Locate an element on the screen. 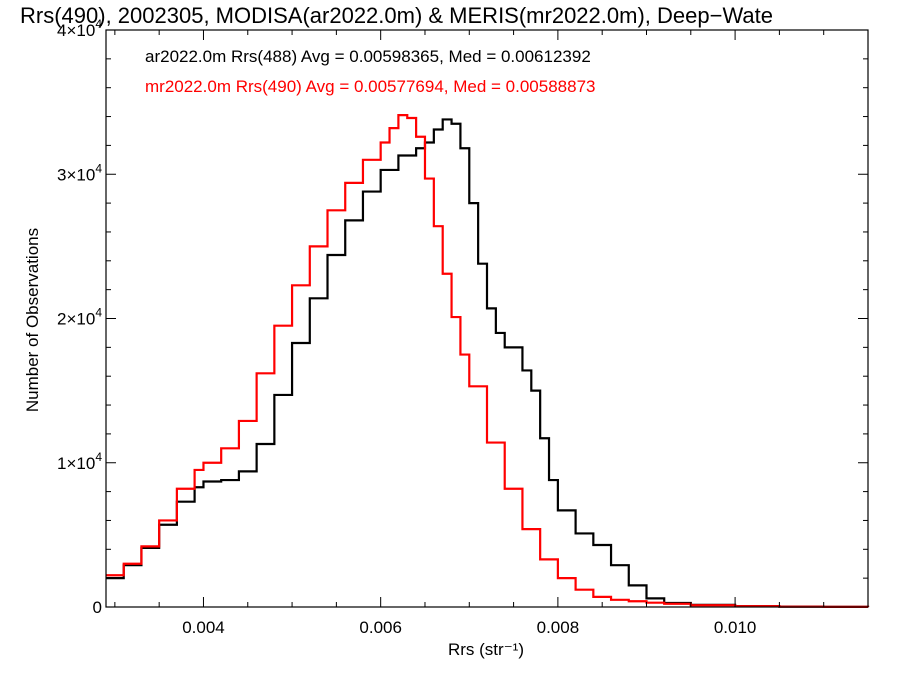  y-tick-label: 1×10⁴ is located at coordinates (79, 461).